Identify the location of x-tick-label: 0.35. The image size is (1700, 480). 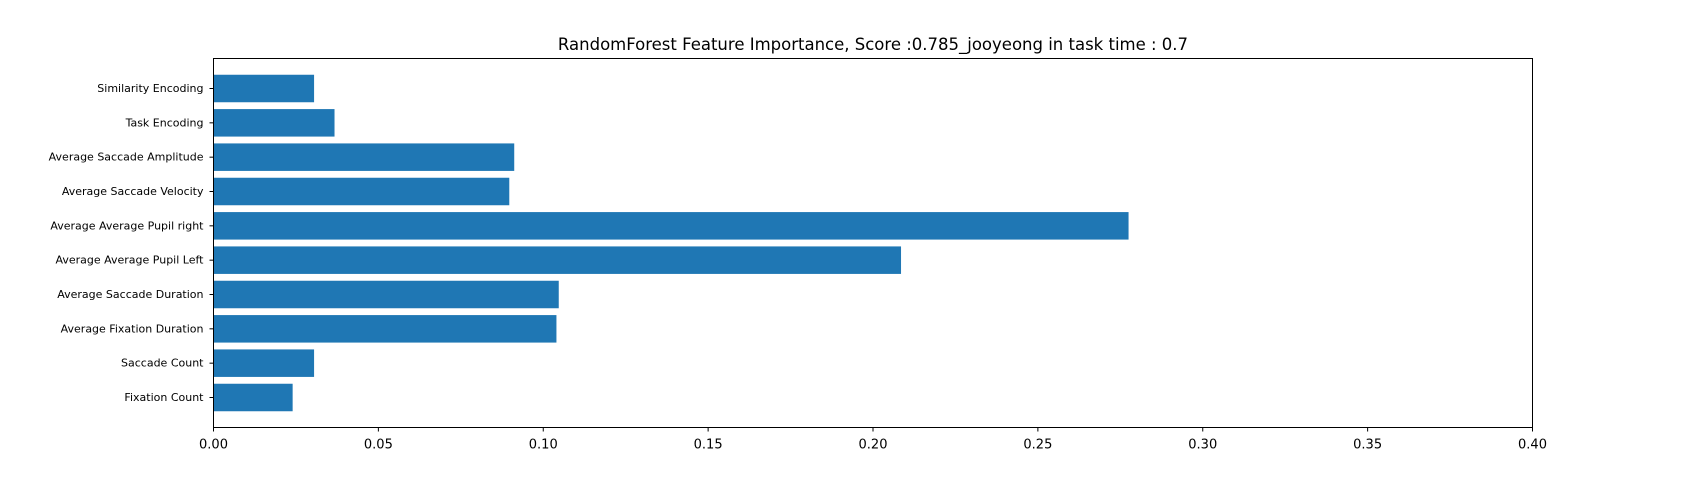
(1367, 445).